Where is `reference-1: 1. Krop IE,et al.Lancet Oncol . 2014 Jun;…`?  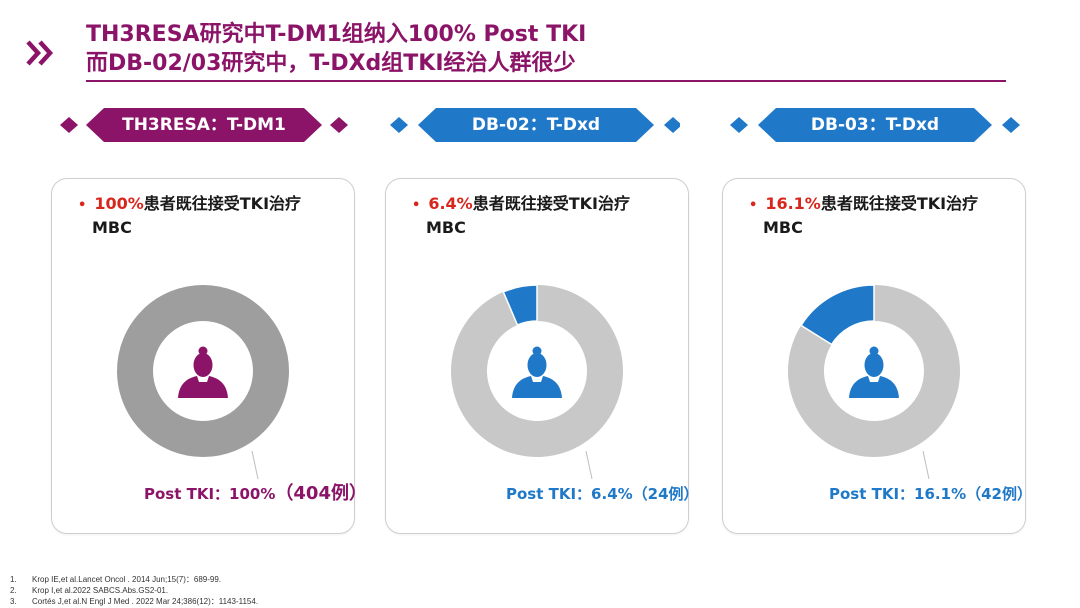
reference-1: 1. Krop IE,et al.Lancet Oncol . 2014 Jun;… is located at coordinates (116, 579).